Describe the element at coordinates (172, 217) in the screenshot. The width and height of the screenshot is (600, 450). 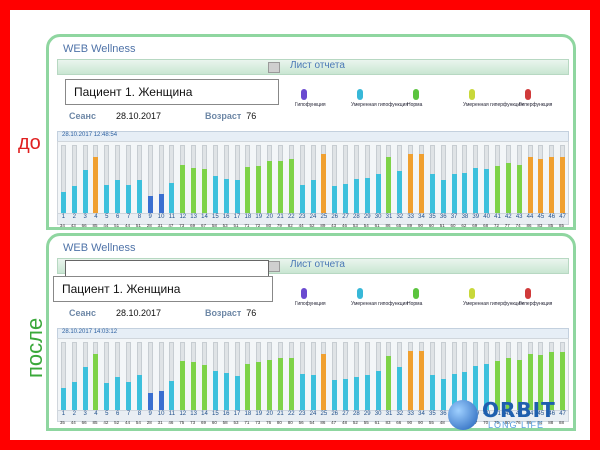
I see `bar-number: 11` at that location.